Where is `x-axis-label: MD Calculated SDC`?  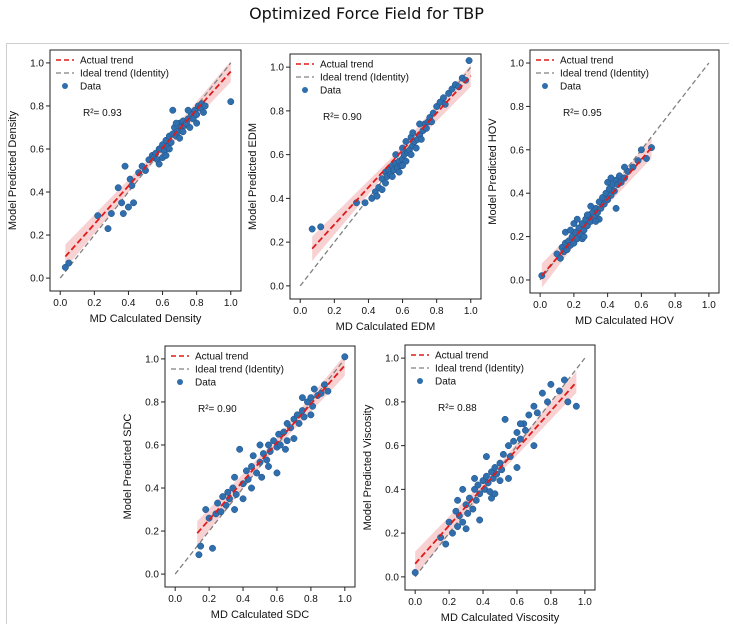
x-axis-label: MD Calculated SDC is located at coordinates (260, 615).